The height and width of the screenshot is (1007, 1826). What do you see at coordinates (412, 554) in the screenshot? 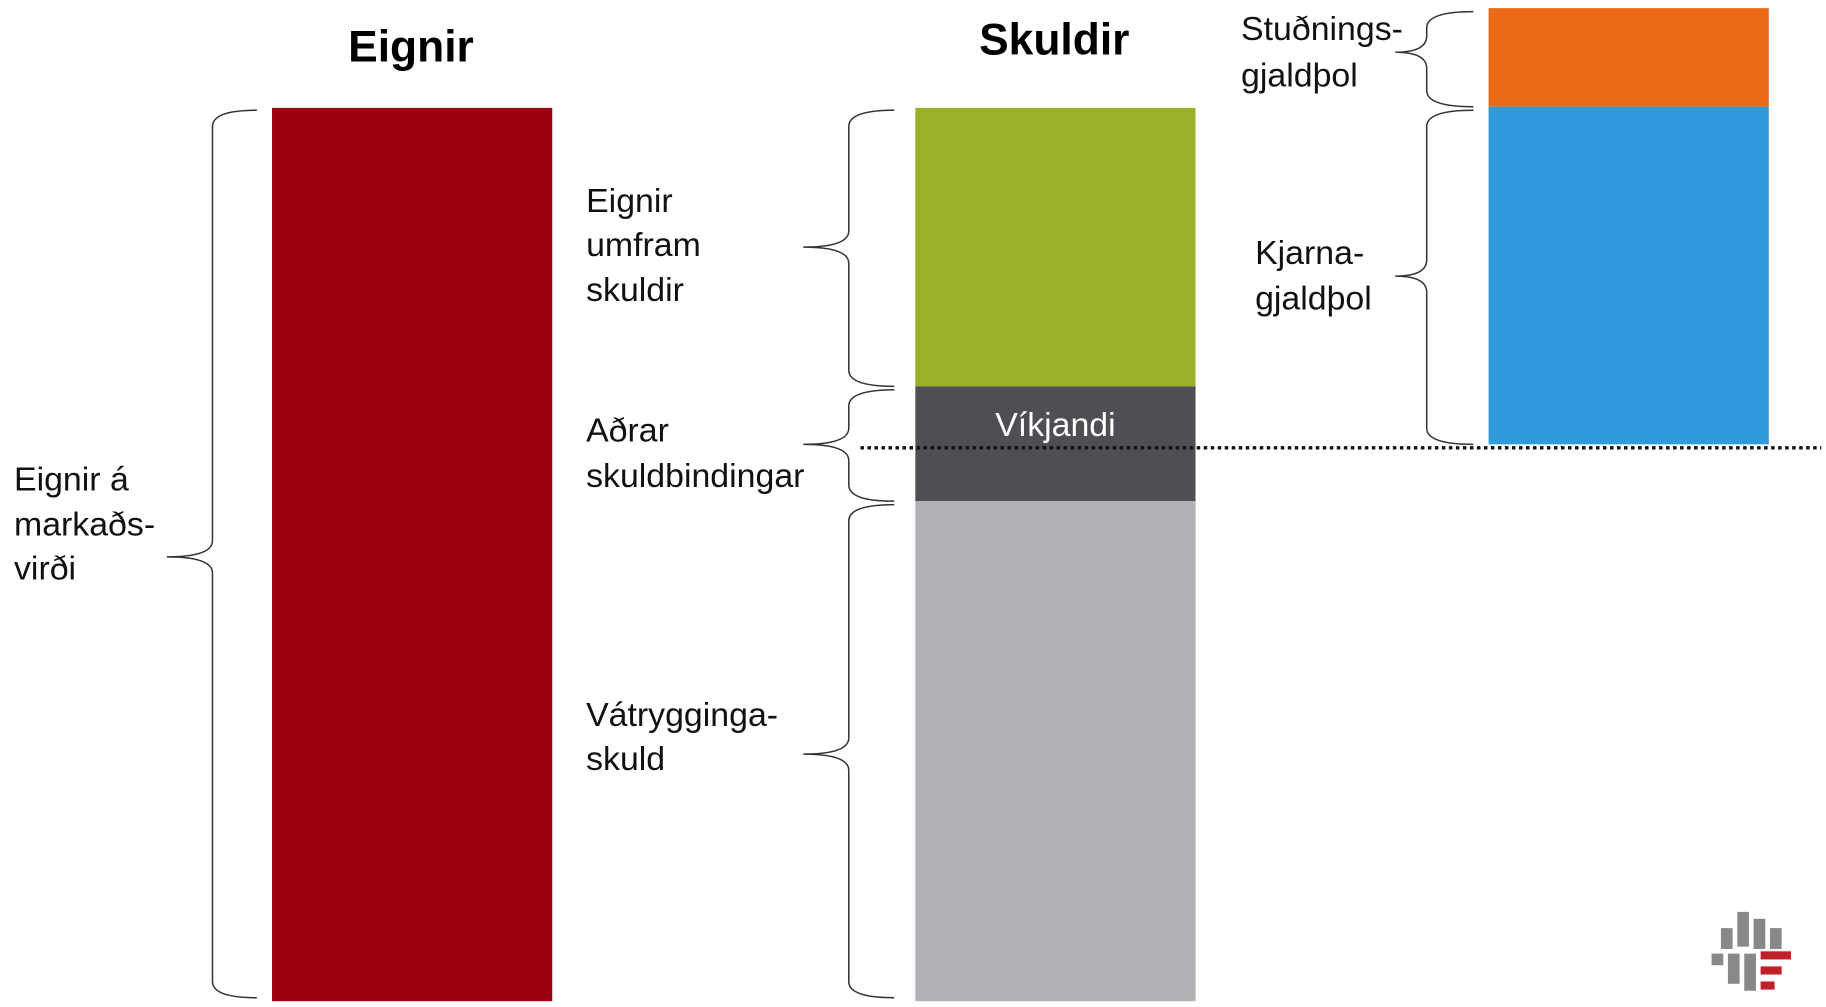
I see `assets-bar` at bounding box center [412, 554].